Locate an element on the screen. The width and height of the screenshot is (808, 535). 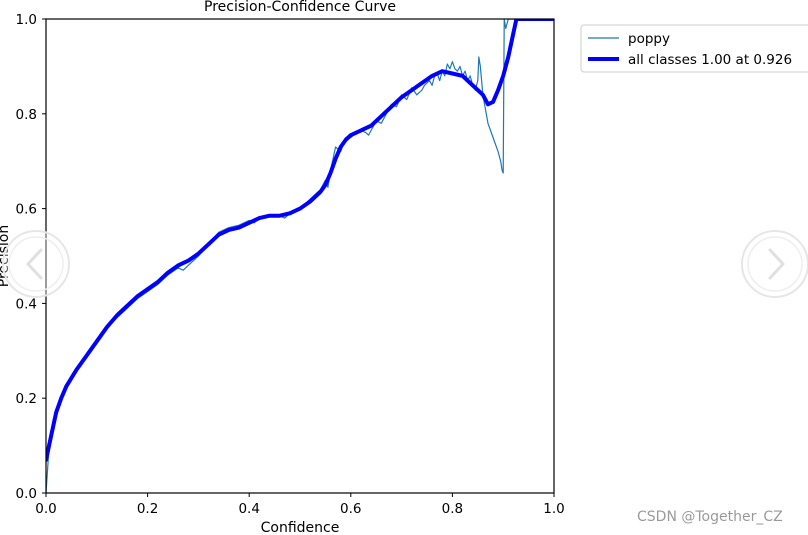
y-tick-label: 0.6 is located at coordinates (26, 210).